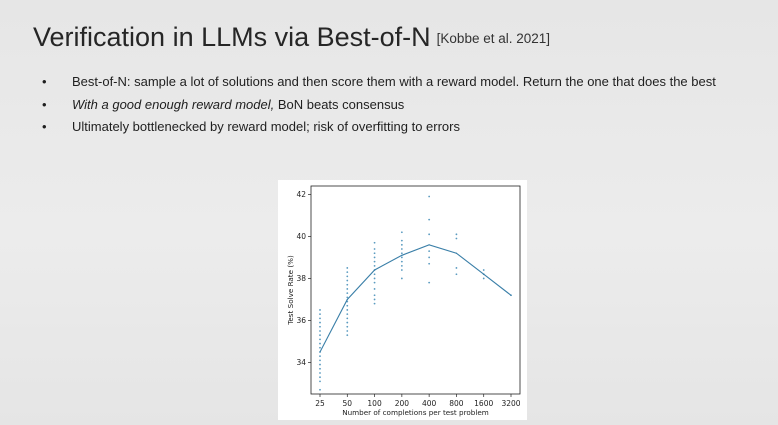  I want to click on x-tick-label: 400, so click(429, 403).